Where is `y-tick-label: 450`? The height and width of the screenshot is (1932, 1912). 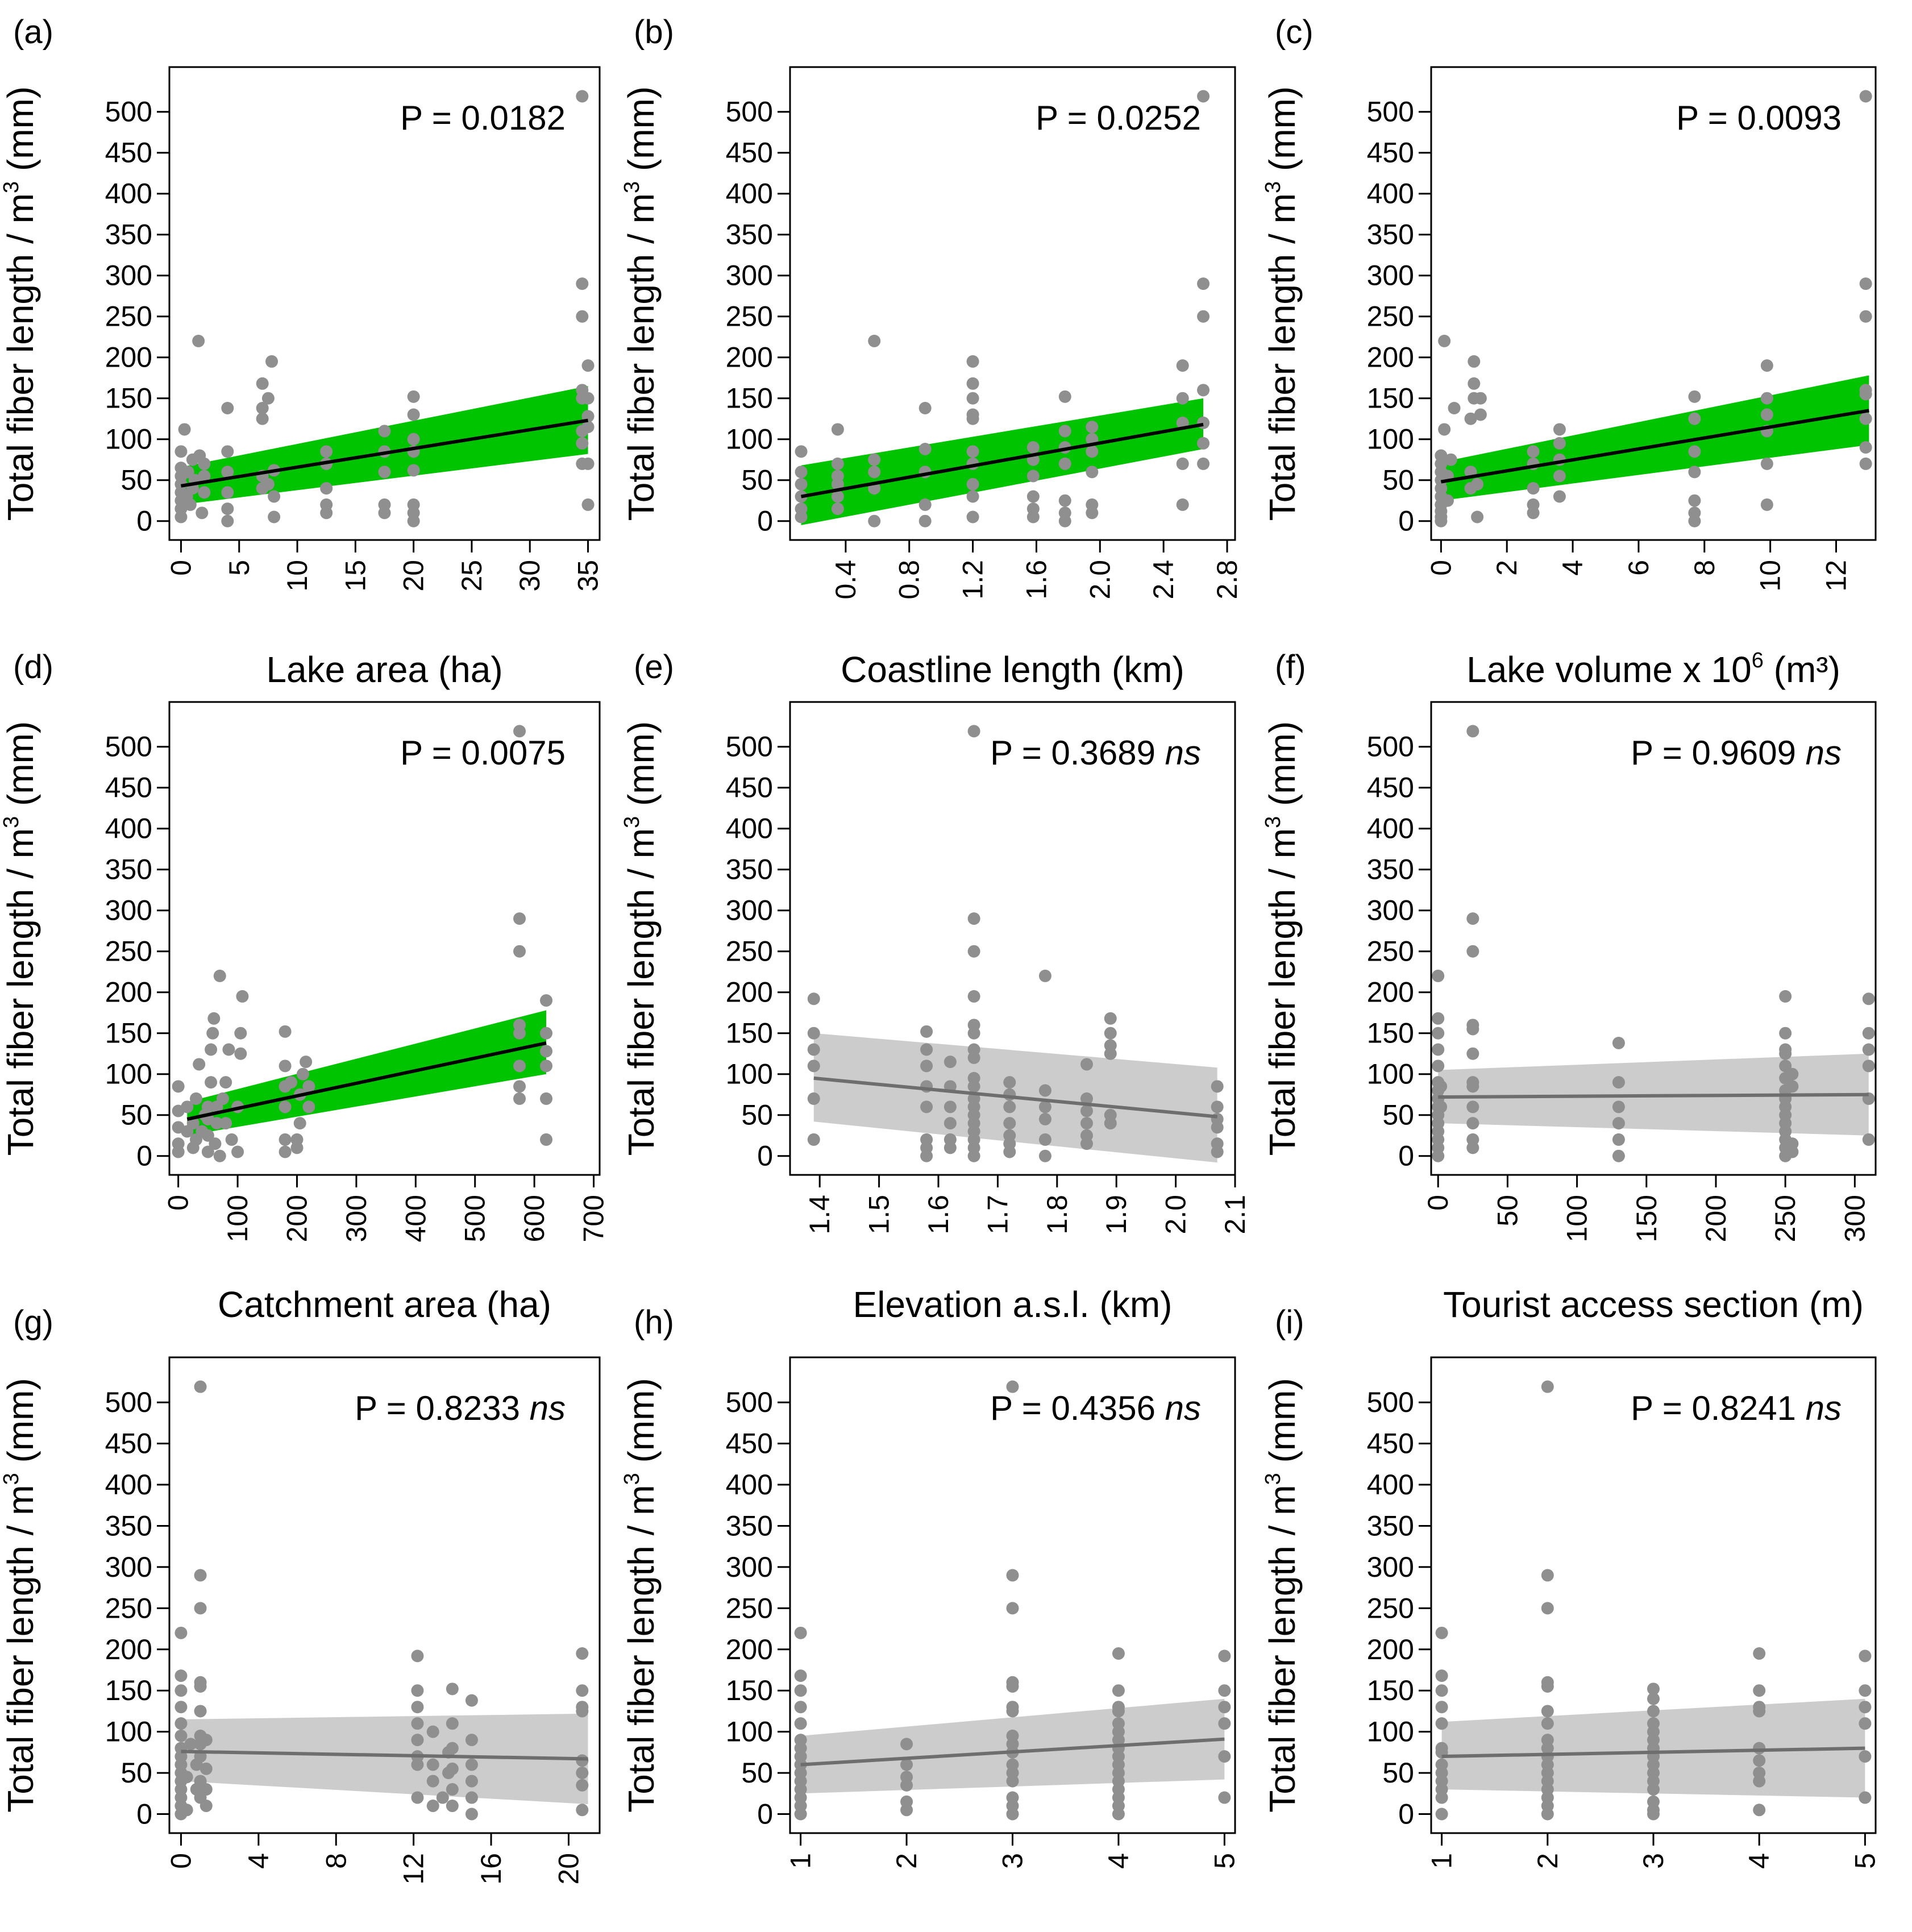
y-tick-label: 450 is located at coordinates (749, 153).